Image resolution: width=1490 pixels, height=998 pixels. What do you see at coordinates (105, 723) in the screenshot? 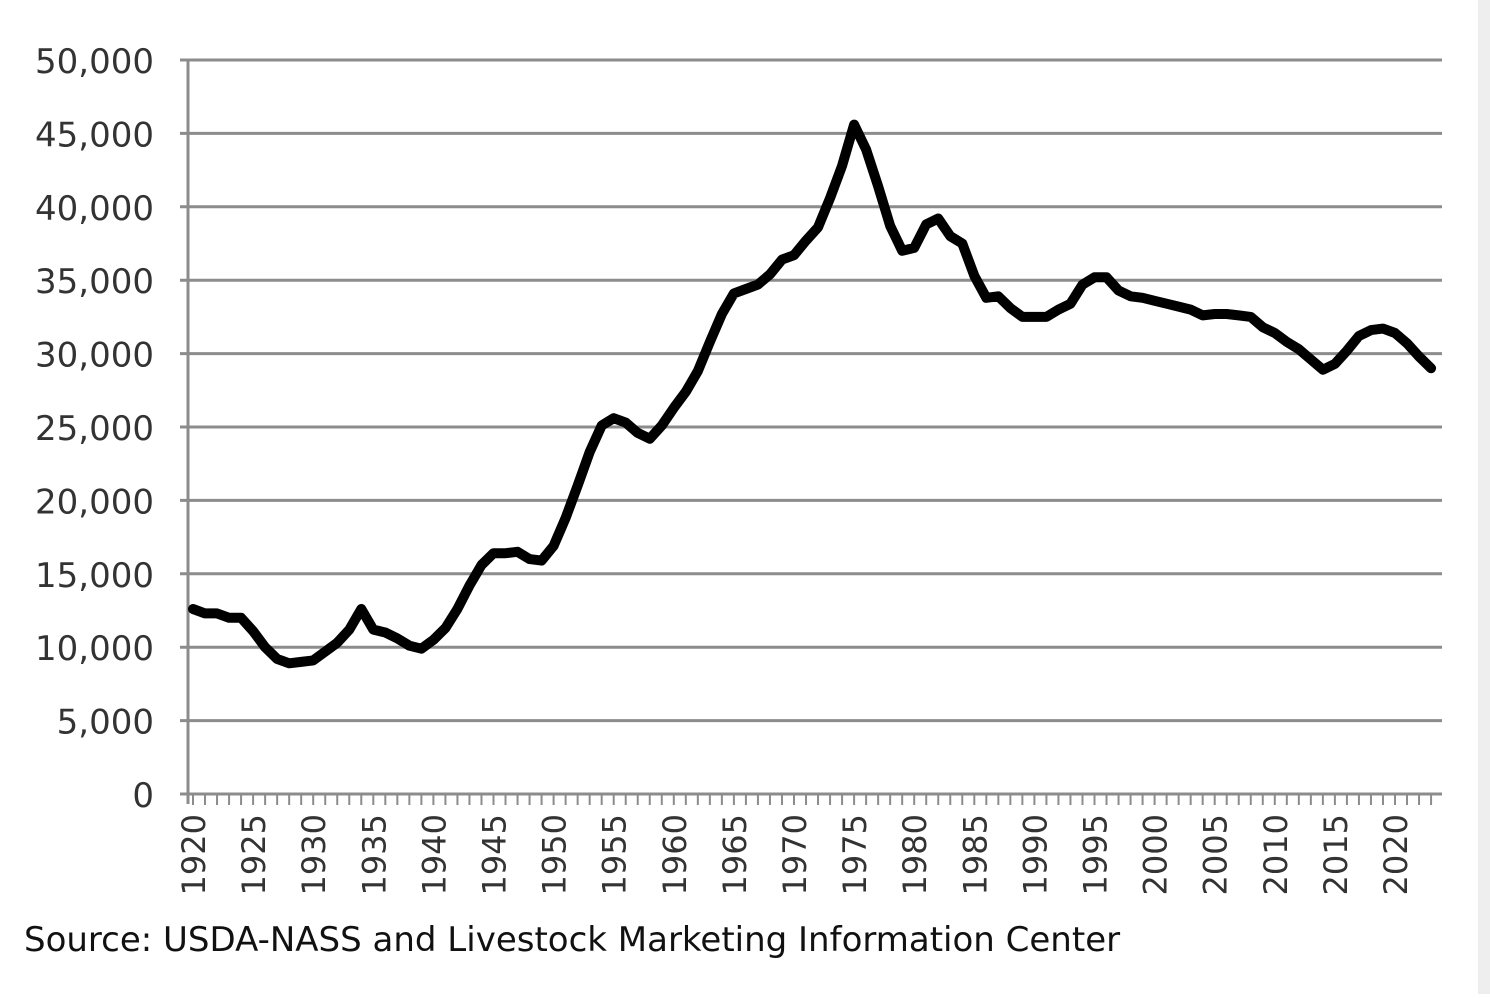
I see `y-tick-label: 5,000` at bounding box center [105, 723].